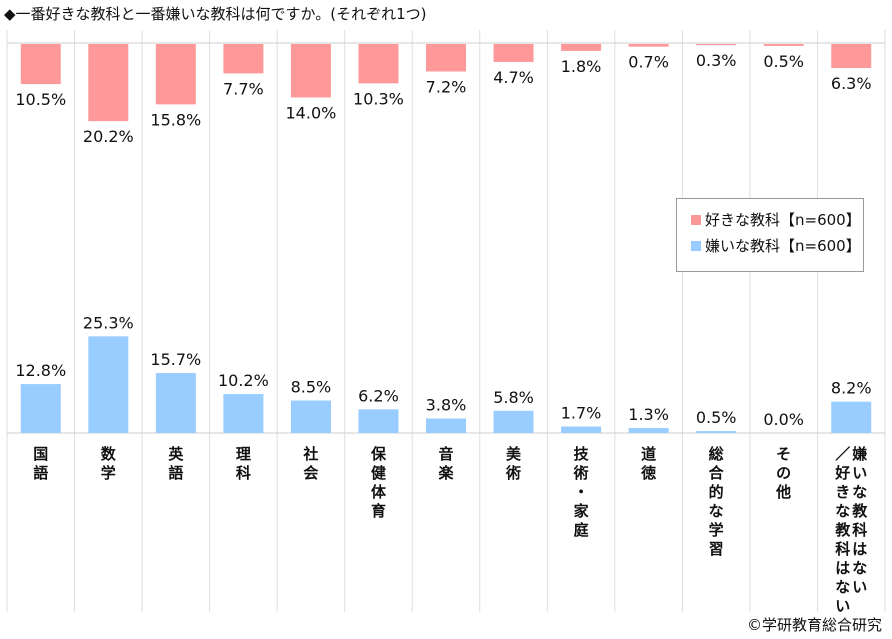 The image size is (892, 639). I want to click on category-label-char: は, so click(859, 549).